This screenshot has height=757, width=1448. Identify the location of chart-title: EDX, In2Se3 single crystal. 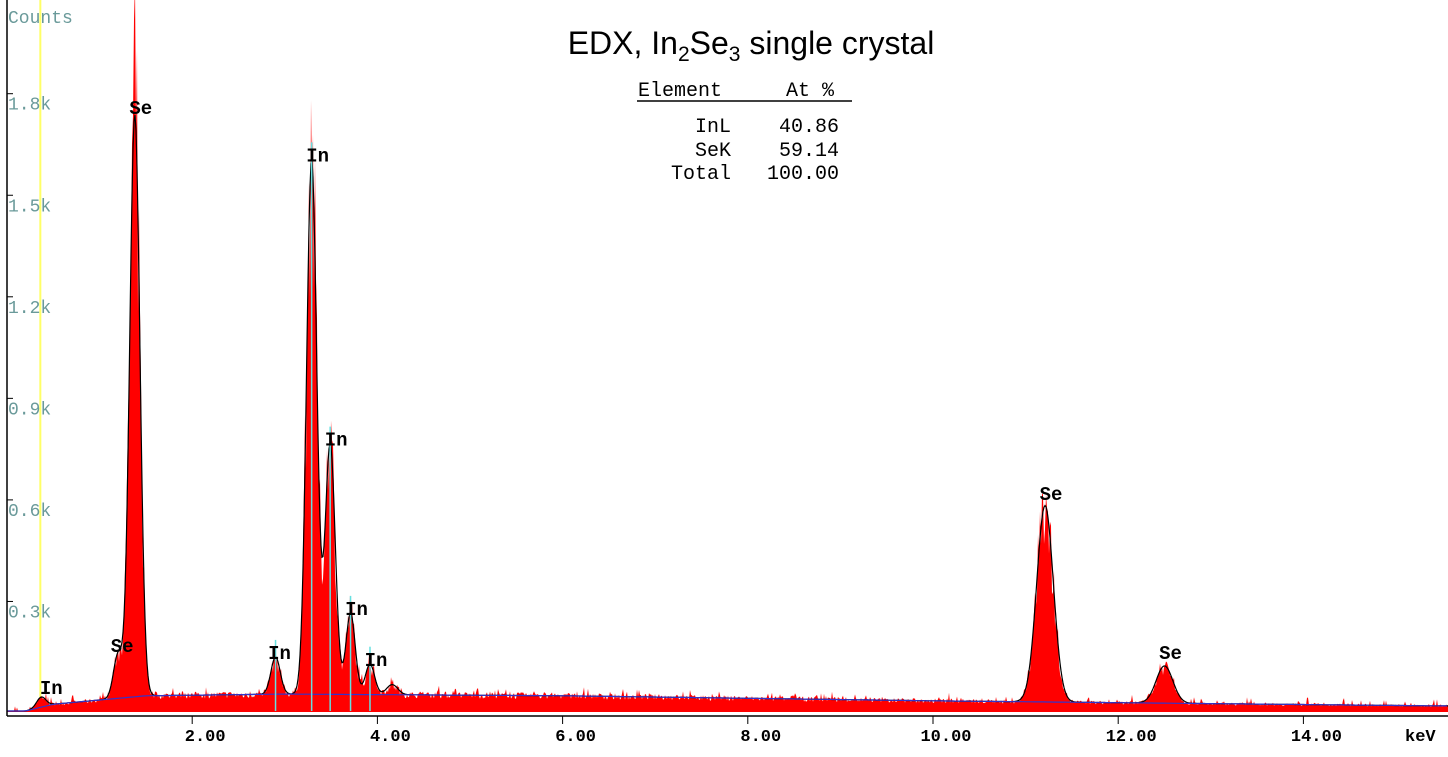
(751, 45).